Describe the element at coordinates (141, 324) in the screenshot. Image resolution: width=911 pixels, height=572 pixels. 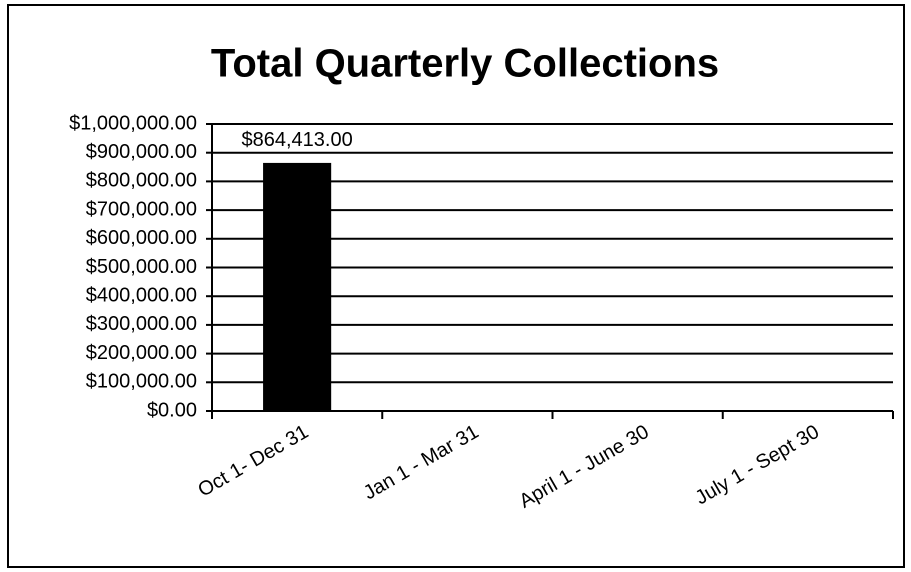
I see `y-tick-label: $300,000.00` at that location.